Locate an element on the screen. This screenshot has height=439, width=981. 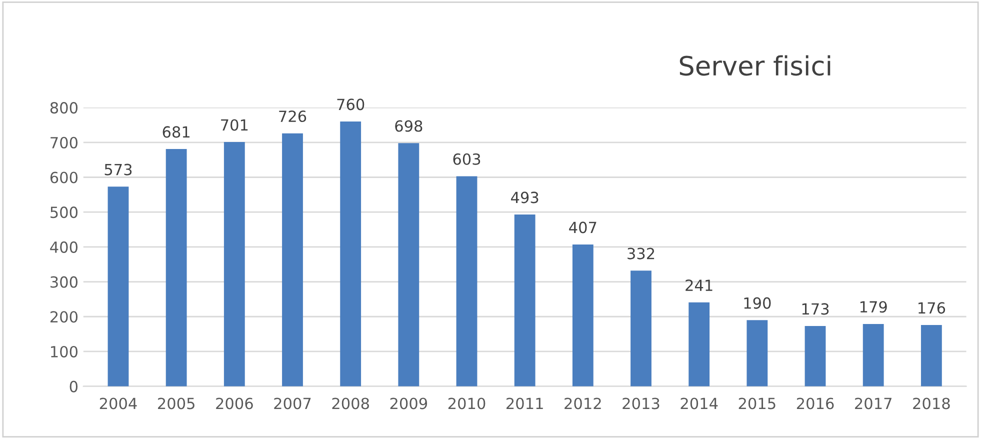
x-tick-label: 2005 is located at coordinates (176, 404).